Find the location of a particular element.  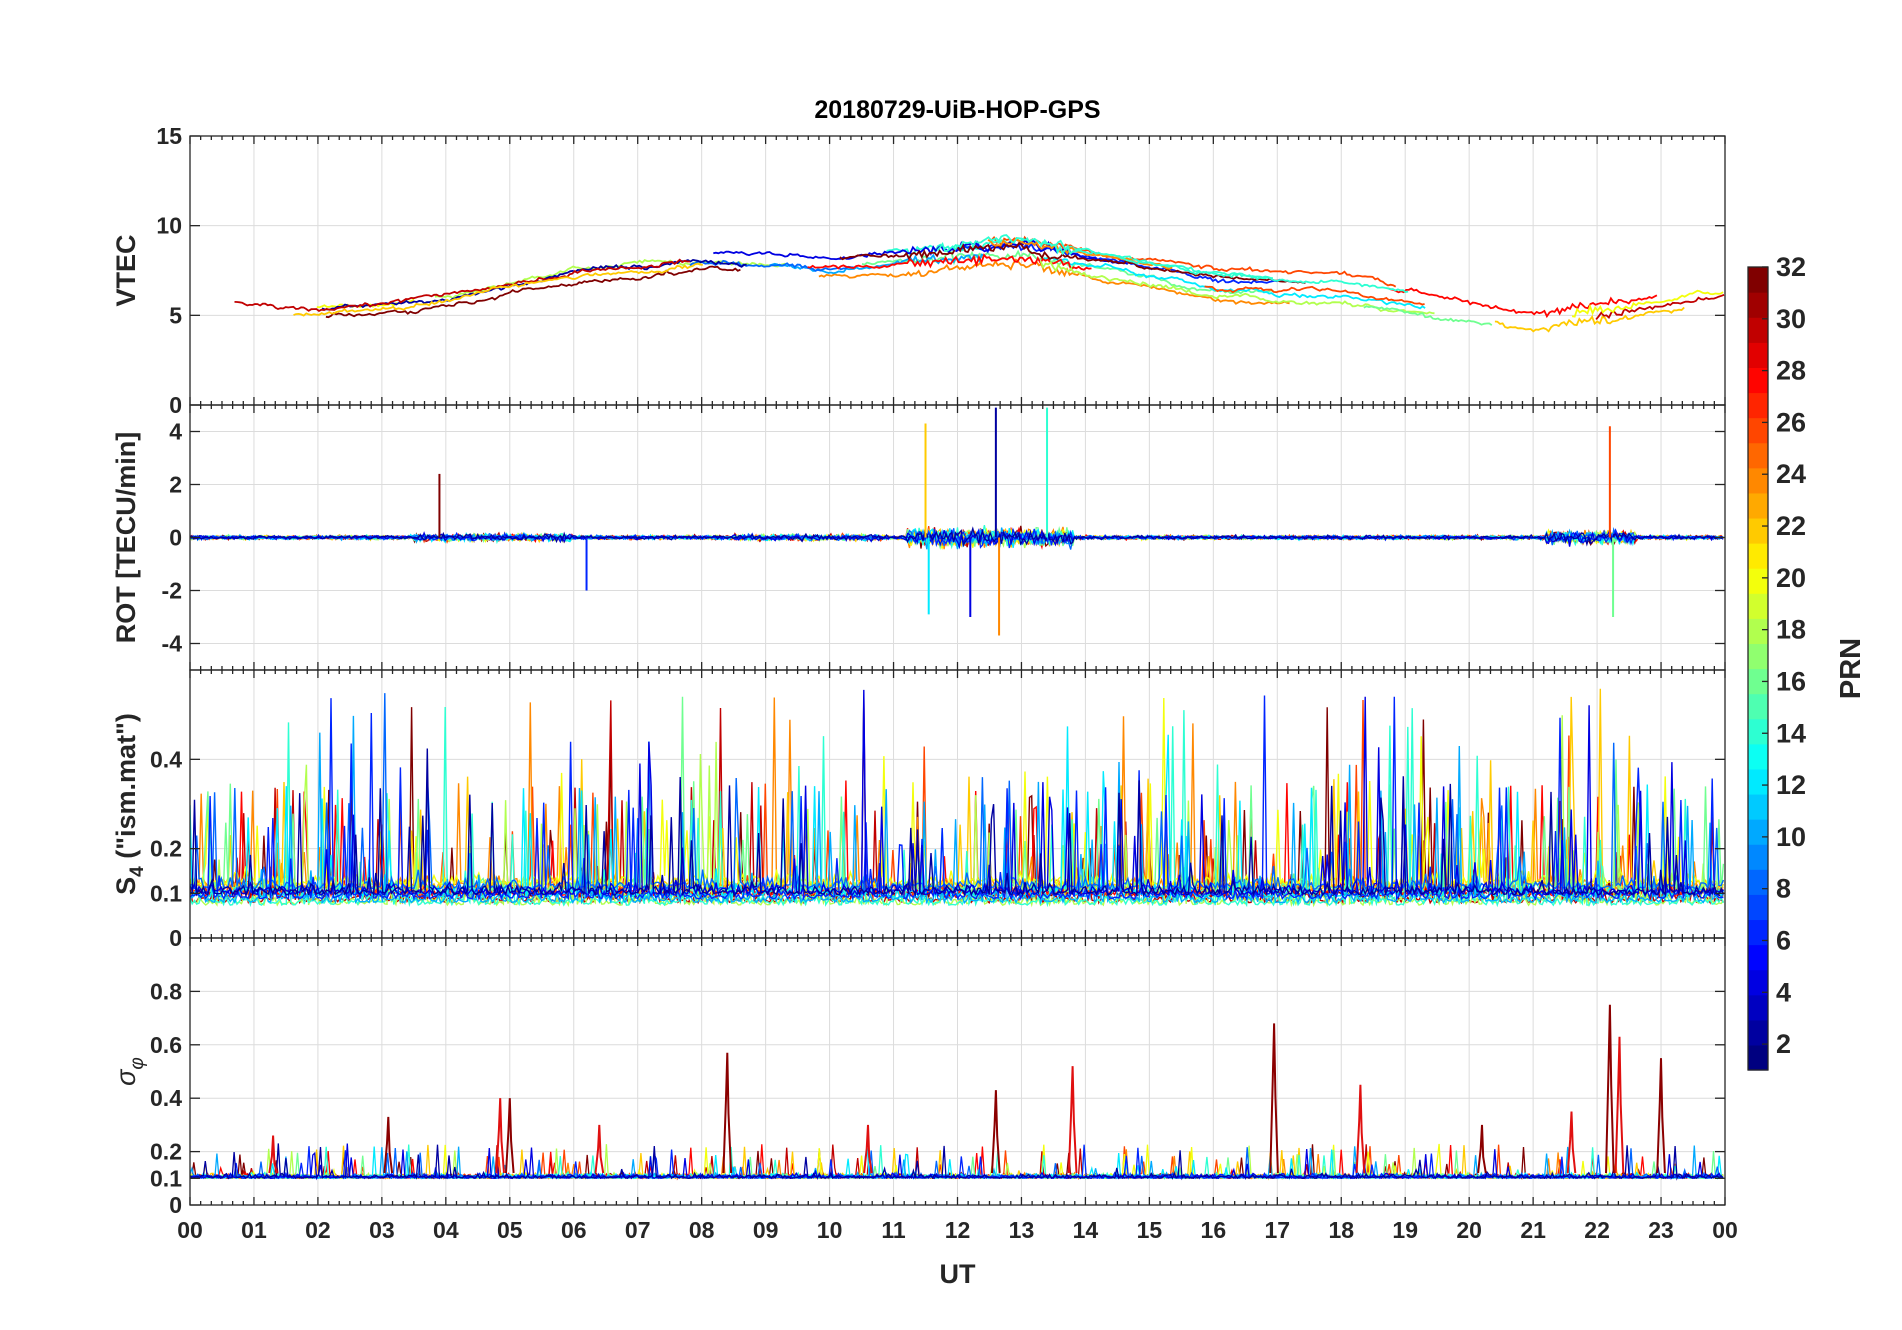

xtick-label: 13 is located at coordinates (1022, 1230).